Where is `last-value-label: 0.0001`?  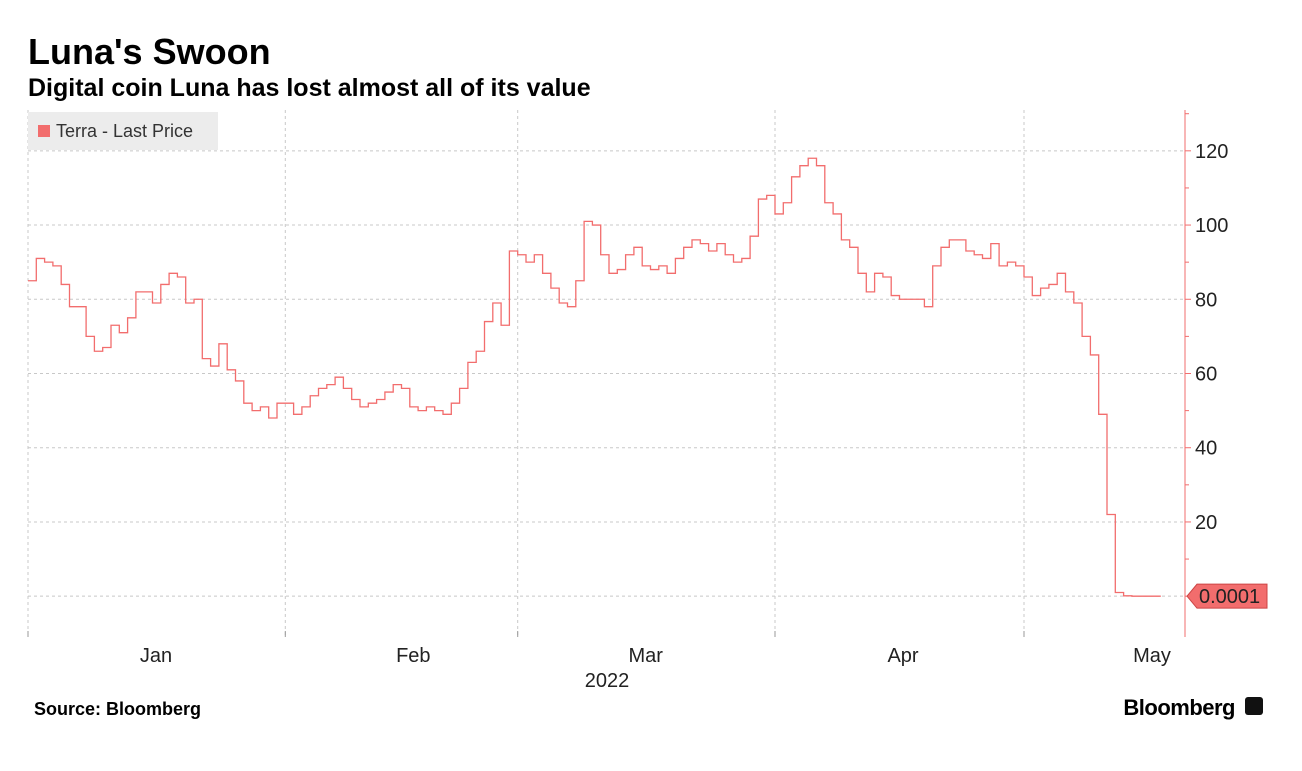 last-value-label: 0.0001 is located at coordinates (1229, 597).